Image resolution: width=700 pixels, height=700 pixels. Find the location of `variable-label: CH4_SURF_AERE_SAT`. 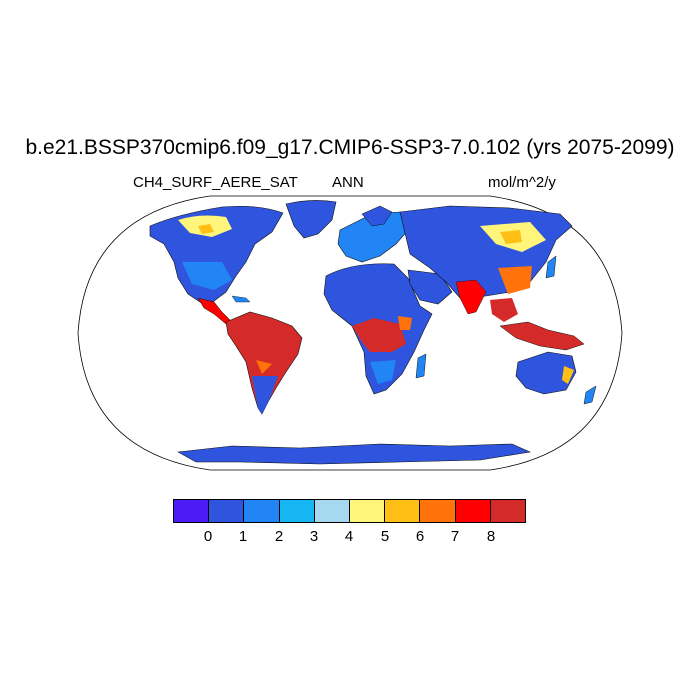

variable-label: CH4_SURF_AERE_SAT is located at coordinates (215, 182).